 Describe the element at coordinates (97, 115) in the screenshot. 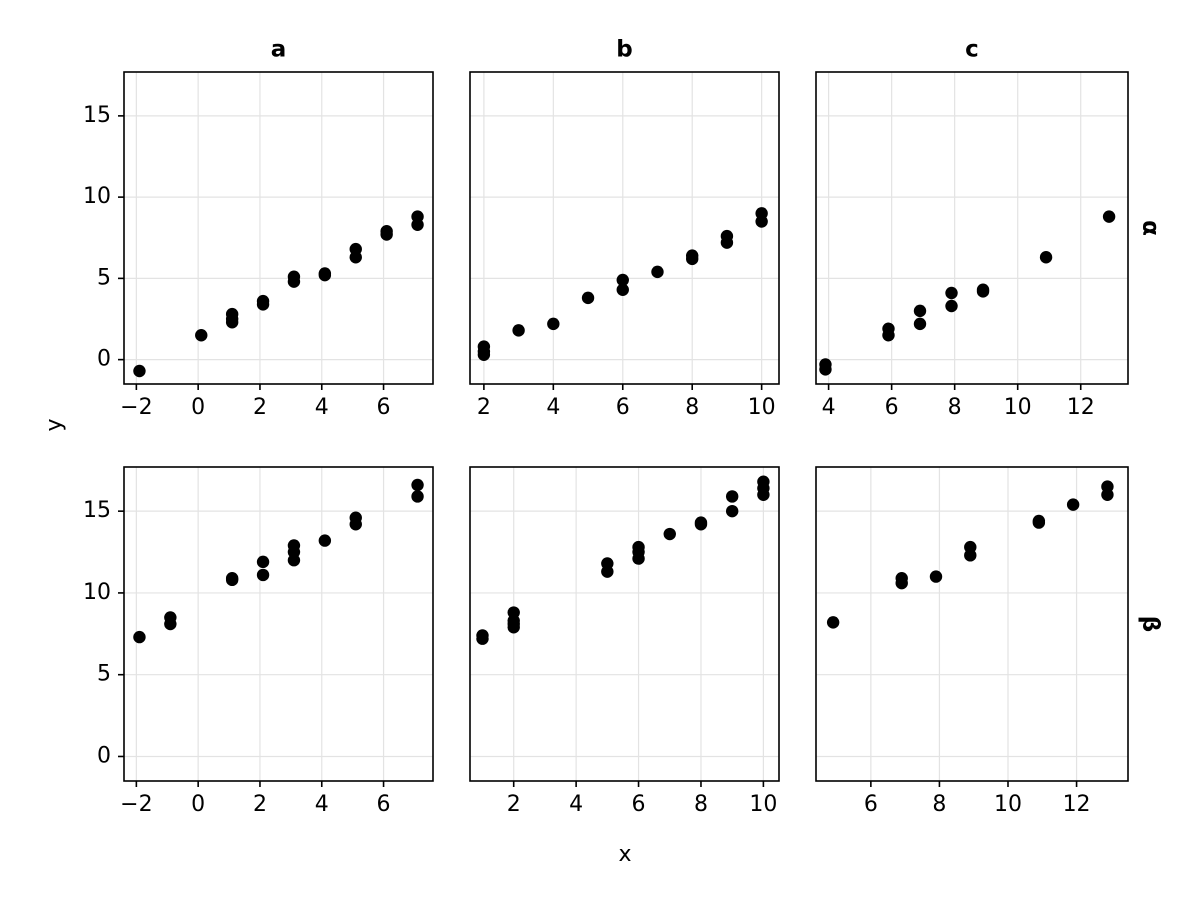

I see `y-tick-label: 15` at that location.